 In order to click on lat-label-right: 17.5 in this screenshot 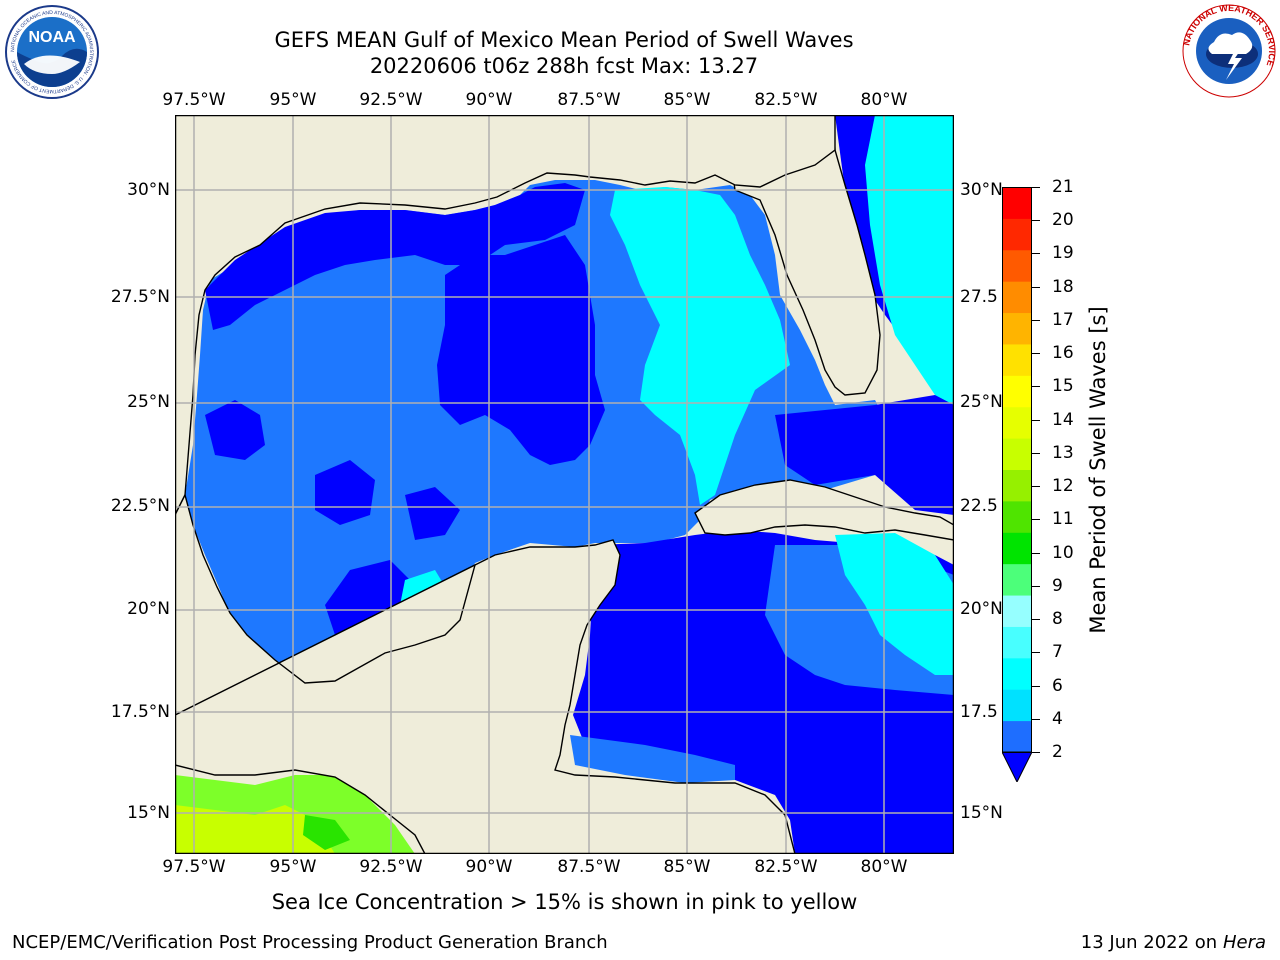, I will do `click(979, 712)`.